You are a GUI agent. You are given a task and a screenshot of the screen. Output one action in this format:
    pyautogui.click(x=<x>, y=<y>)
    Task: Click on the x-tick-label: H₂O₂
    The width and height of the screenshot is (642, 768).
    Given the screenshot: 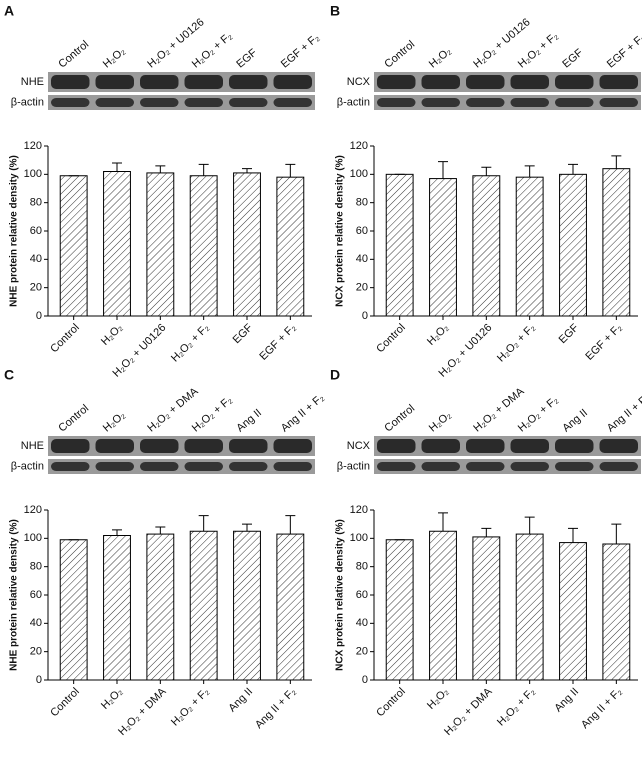 What is the action you would take?
    pyautogui.click(x=112, y=699)
    